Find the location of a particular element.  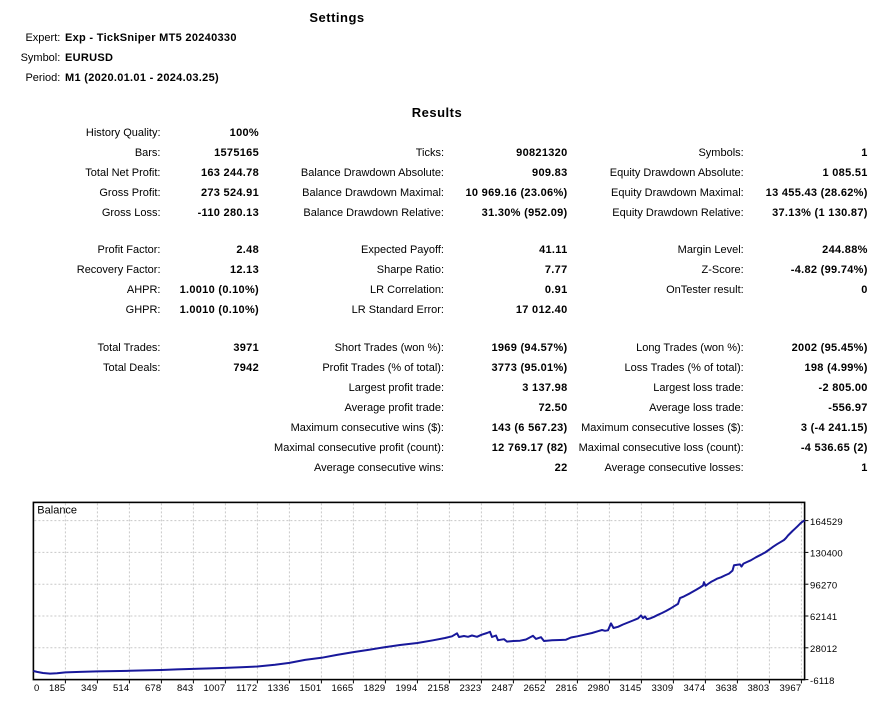

svg-text: 1501 is located at coordinates (310, 688).